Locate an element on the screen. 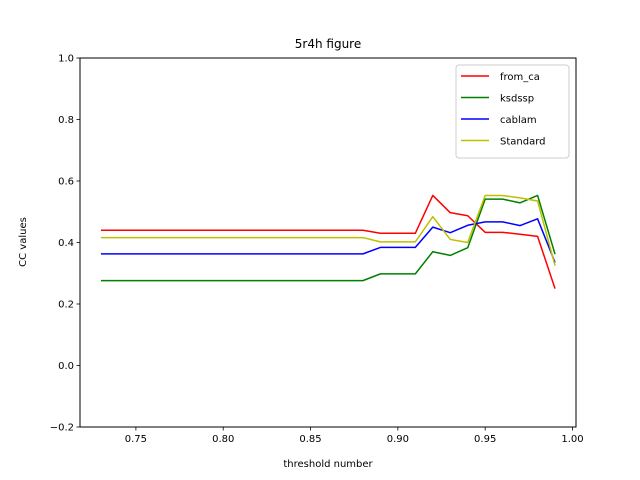 This screenshot has width=640, height=480. y-tick-label: 0.4 is located at coordinates (66, 243).